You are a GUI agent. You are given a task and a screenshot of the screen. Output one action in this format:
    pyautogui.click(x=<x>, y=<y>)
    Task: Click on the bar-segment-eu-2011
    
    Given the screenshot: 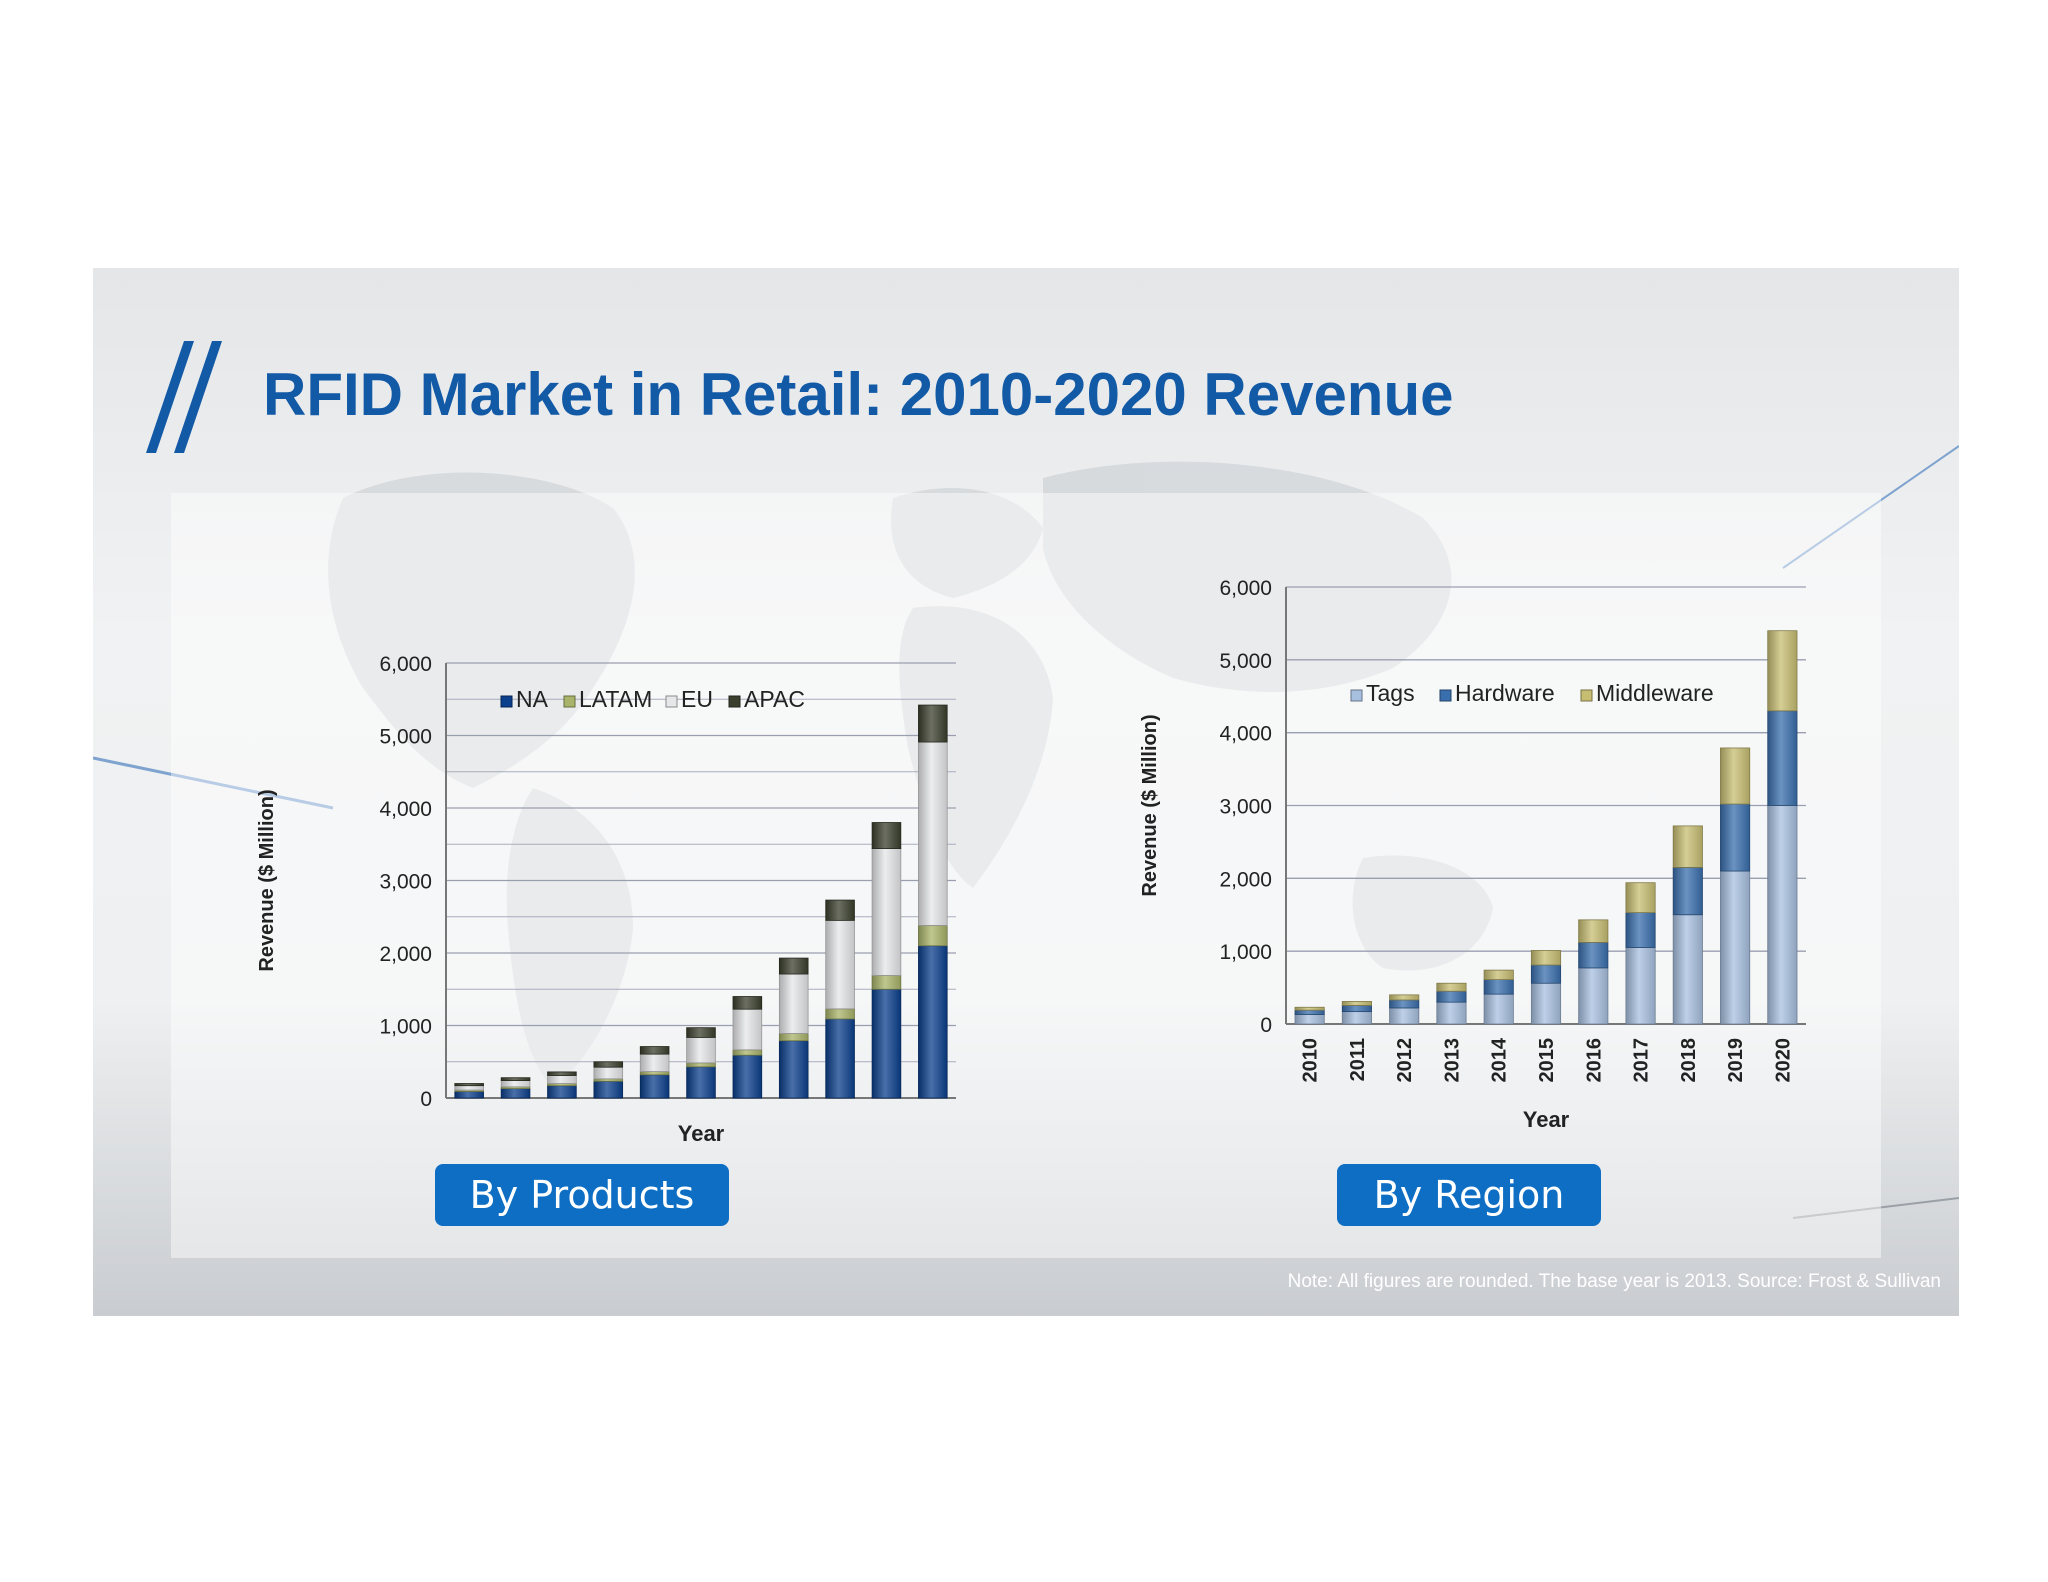 What is the action you would take?
    pyautogui.click(x=515, y=1084)
    